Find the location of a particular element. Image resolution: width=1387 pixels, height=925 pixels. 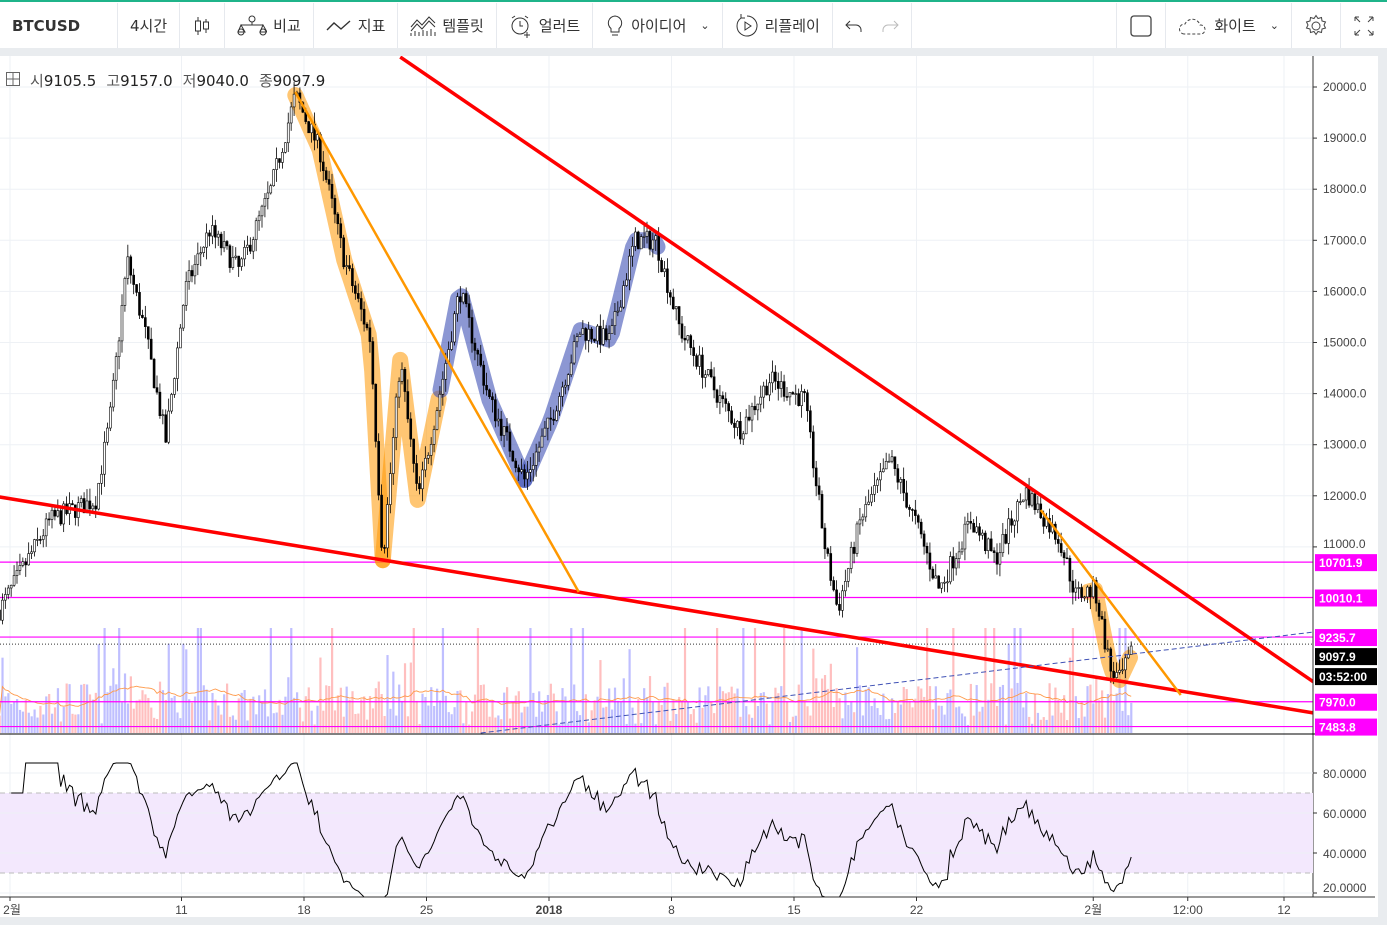

ideas-button: 아이디어 ⌄ is located at coordinates (658, 25).